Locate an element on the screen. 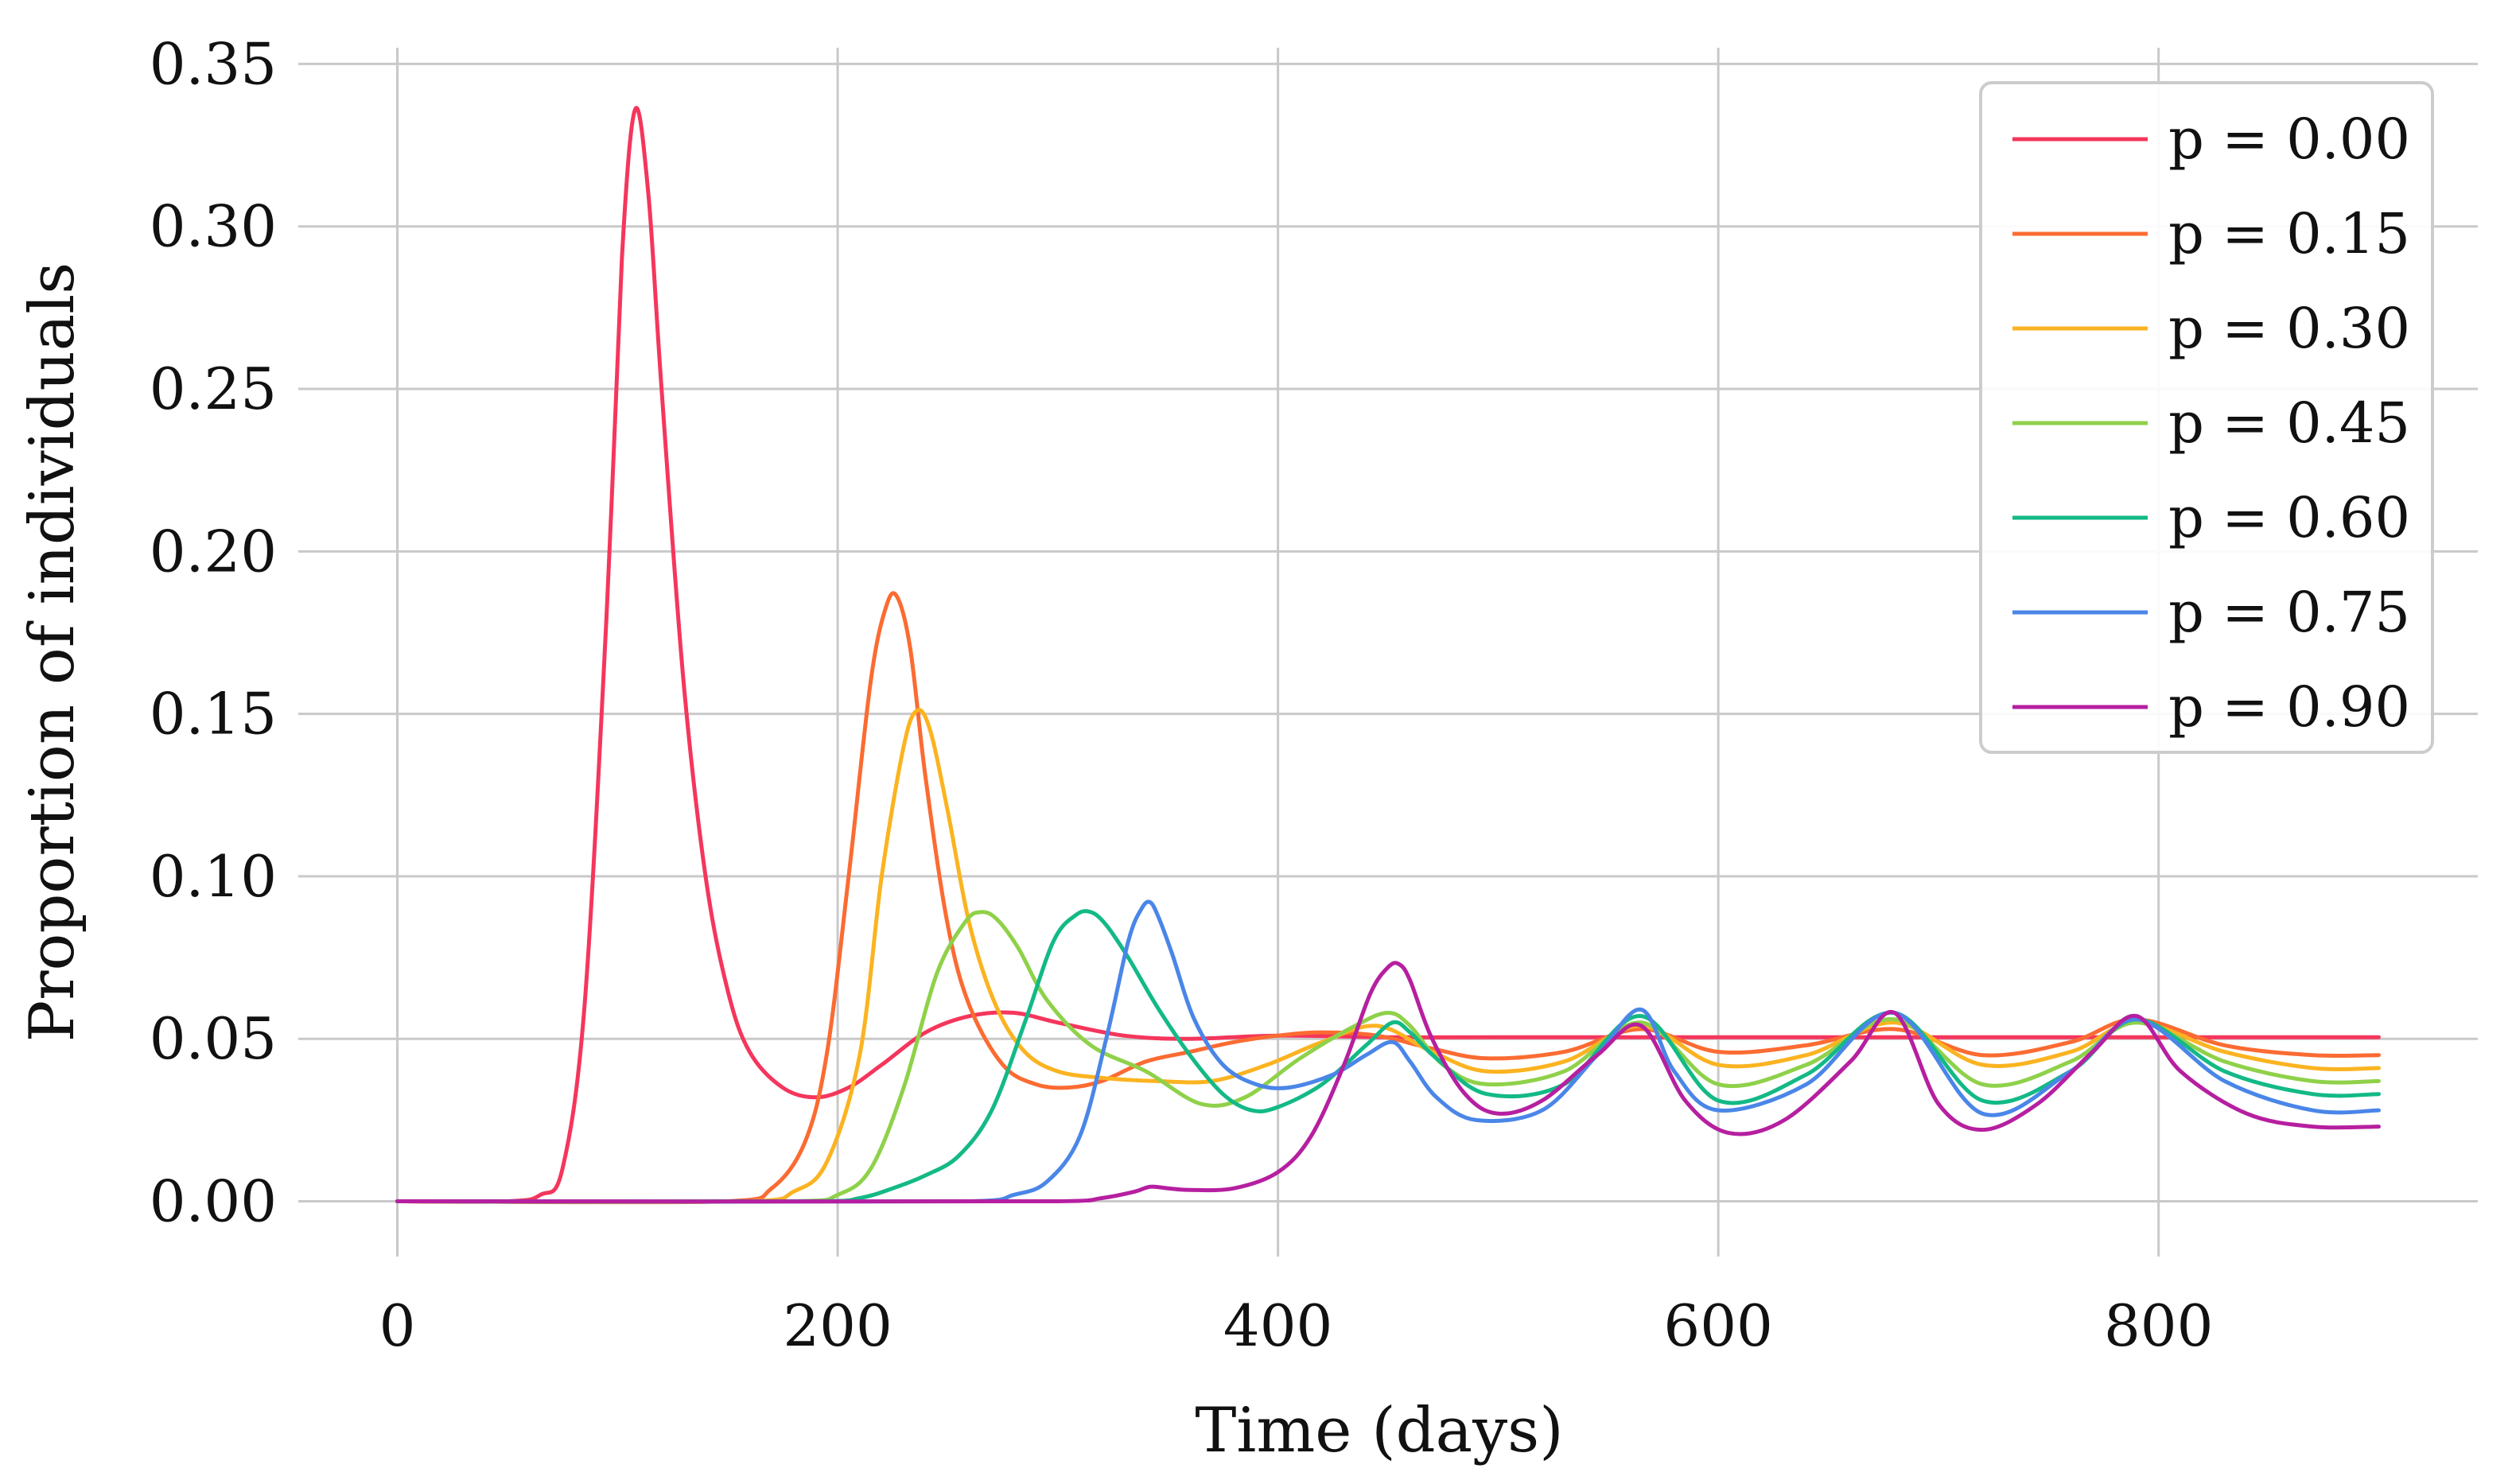 The image size is (2512, 1484). legend-item: p = 0.00 is located at coordinates (2211, 139).